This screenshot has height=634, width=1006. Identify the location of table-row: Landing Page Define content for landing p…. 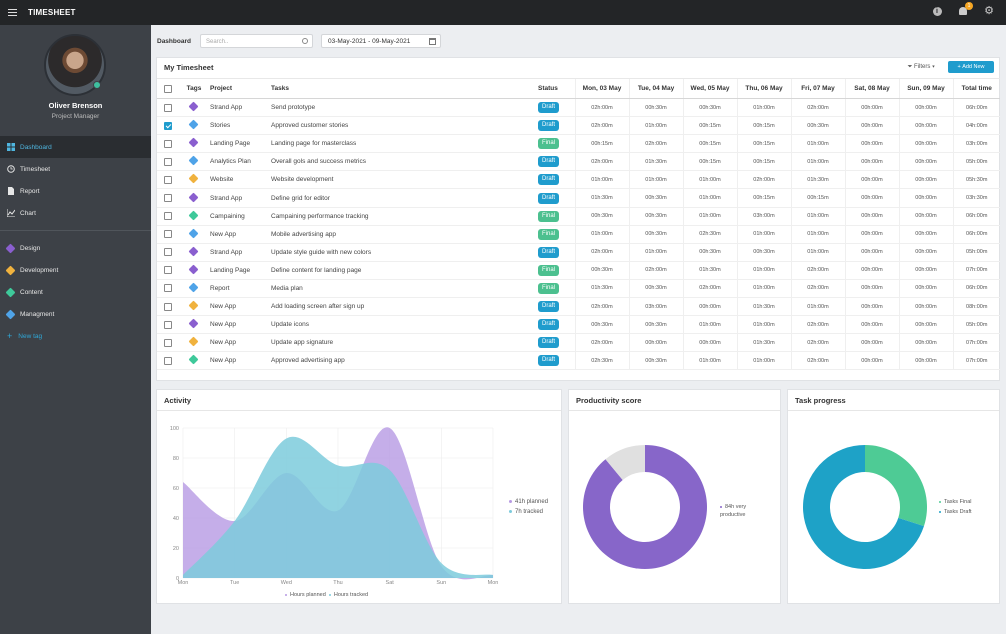
(578, 270).